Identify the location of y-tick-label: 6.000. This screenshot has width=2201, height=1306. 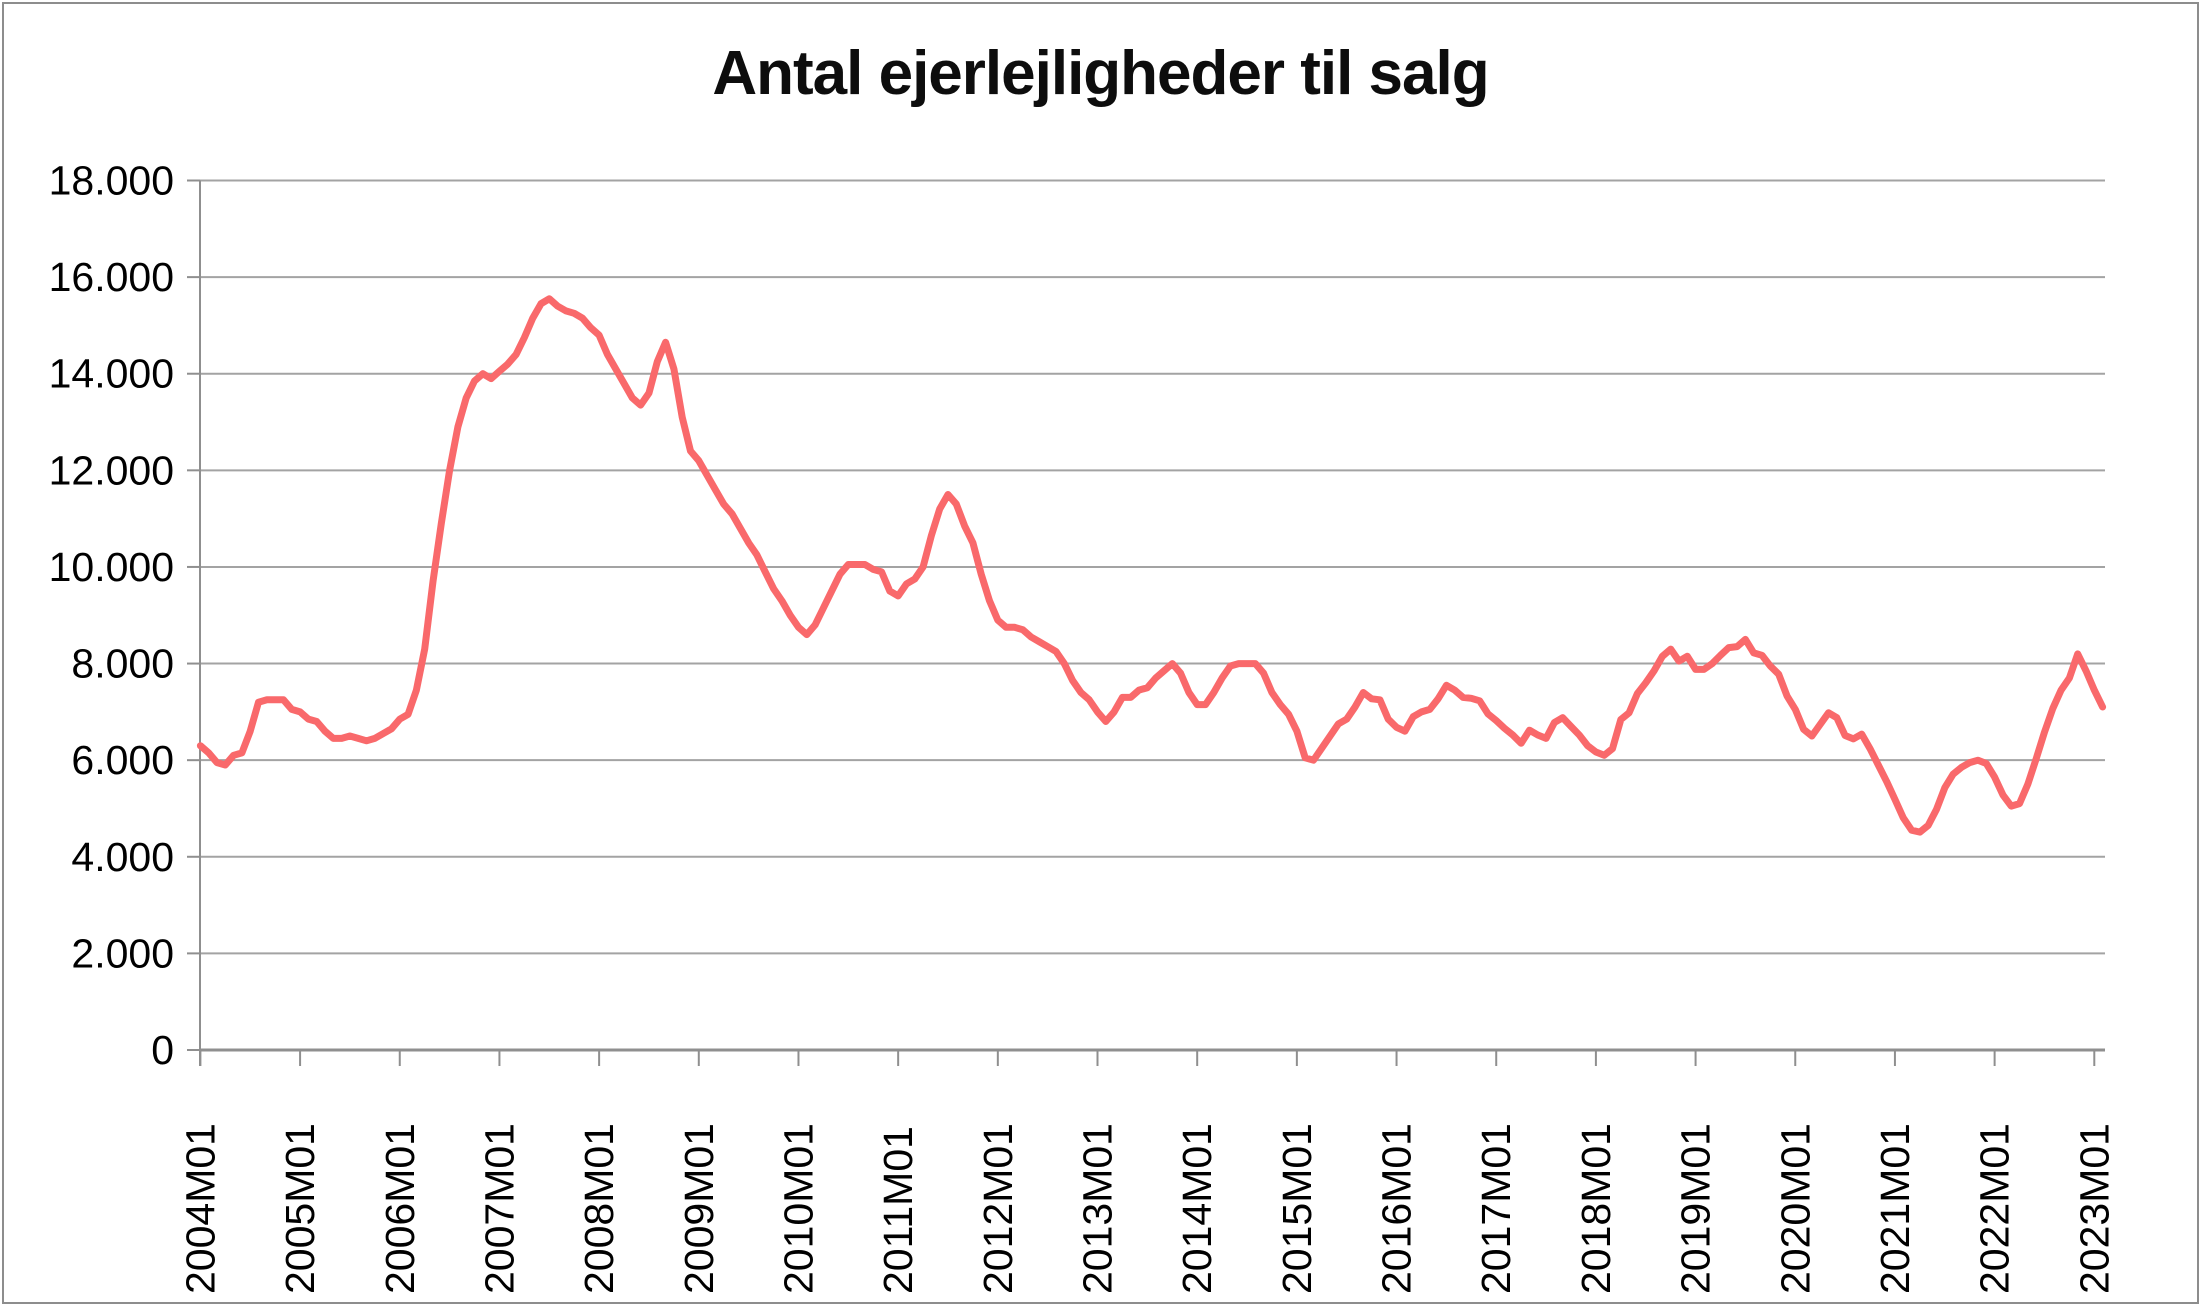
(122, 760).